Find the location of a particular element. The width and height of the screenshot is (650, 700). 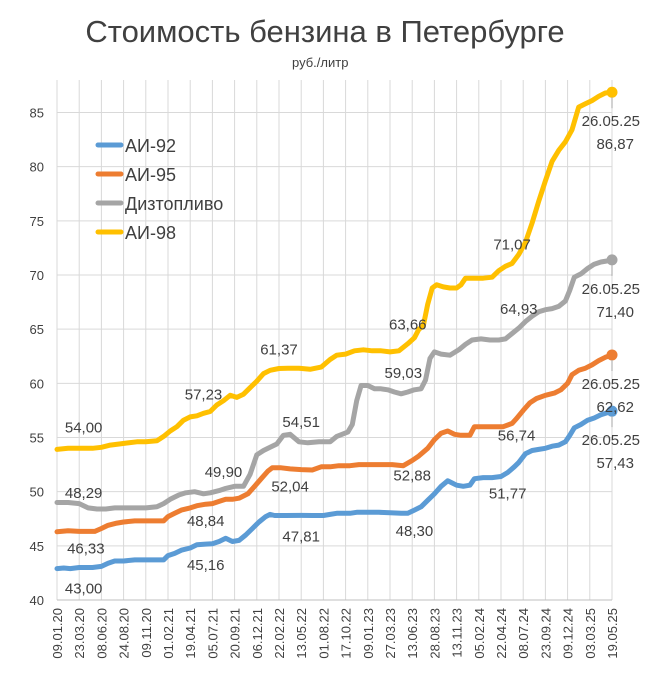

y-tick-label: 40 is located at coordinates (37, 600).